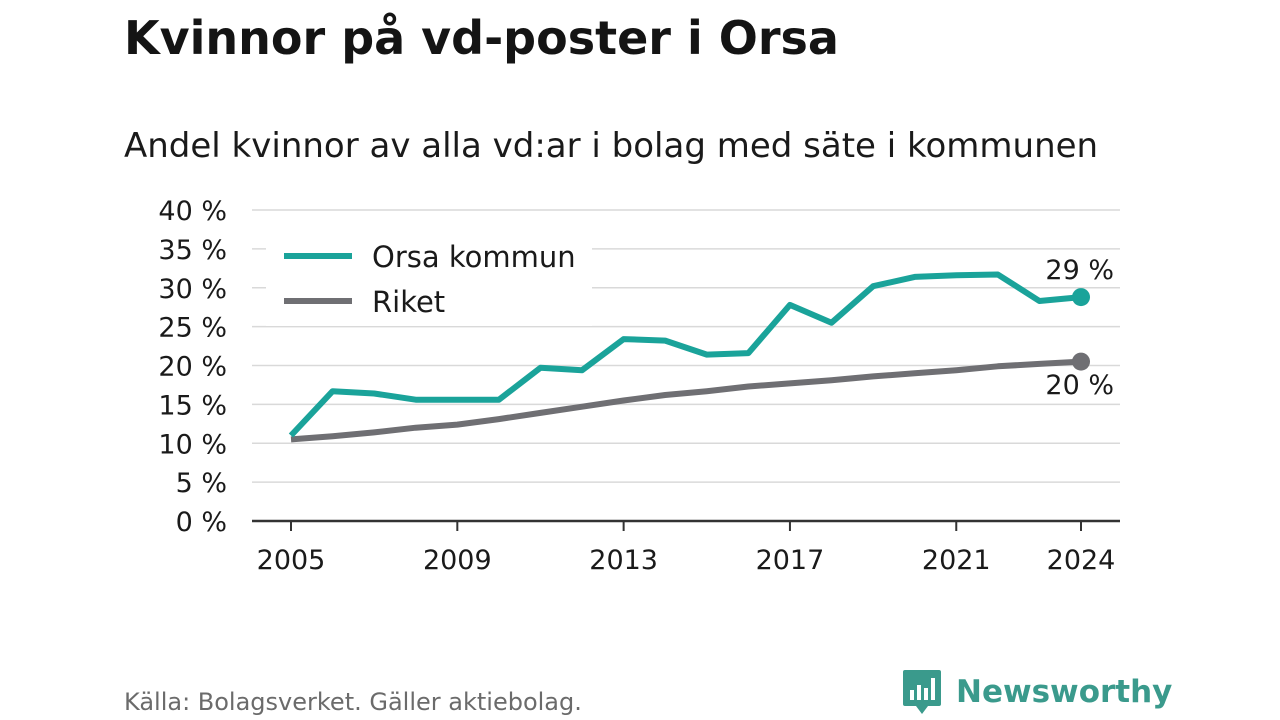 This screenshot has height=720, width=1280. Describe the element at coordinates (192, 250) in the screenshot. I see `y-tick-label: 35 %` at that location.